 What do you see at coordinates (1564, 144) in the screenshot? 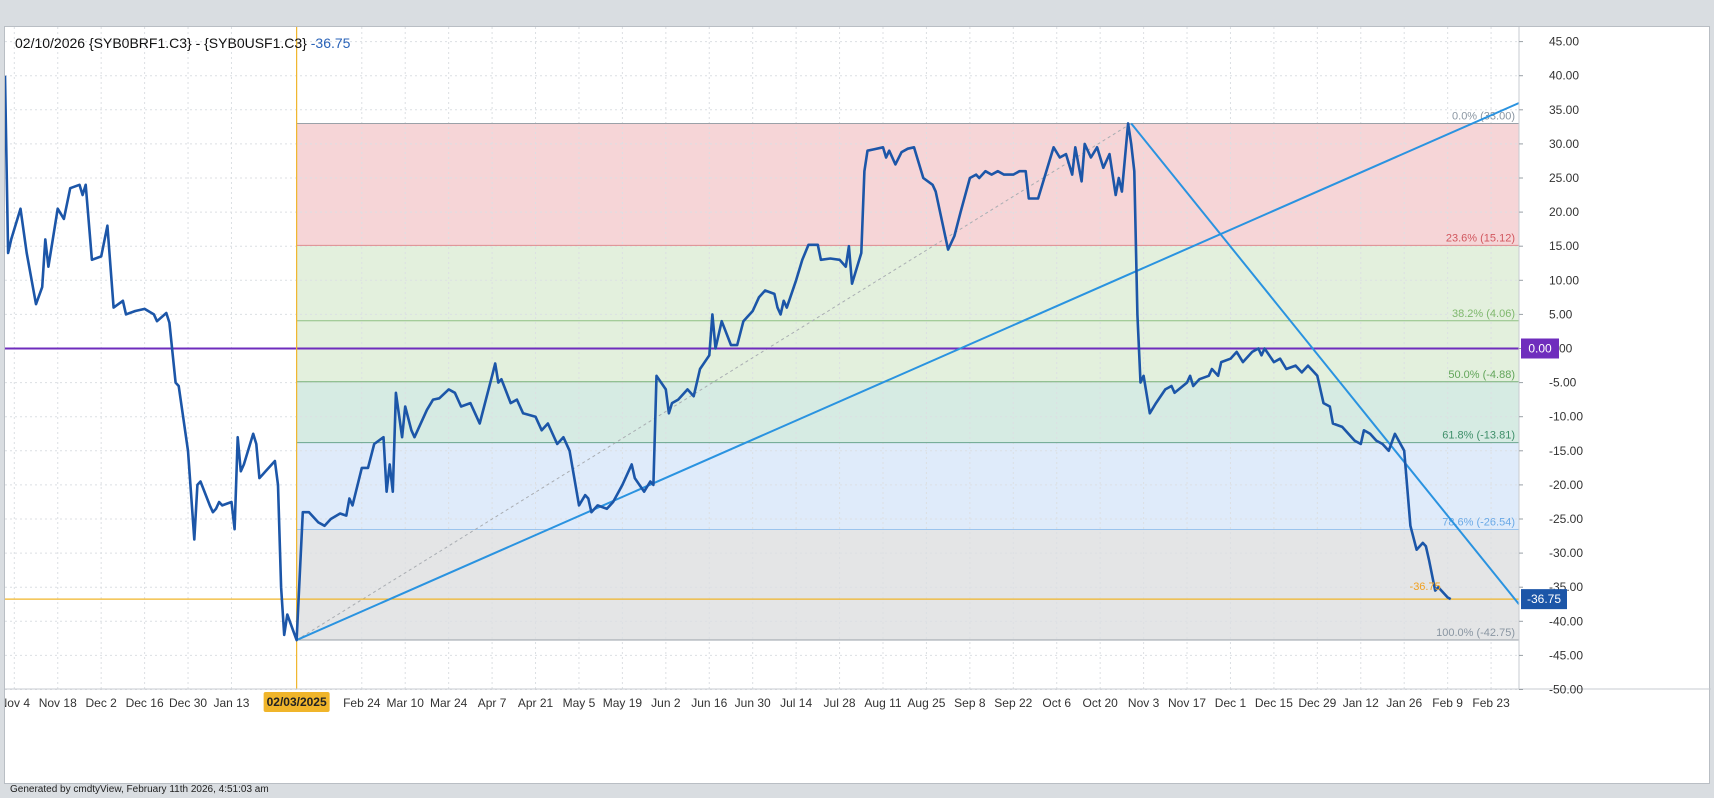
I see `y-axis-tick-label: 30.00` at bounding box center [1564, 144].